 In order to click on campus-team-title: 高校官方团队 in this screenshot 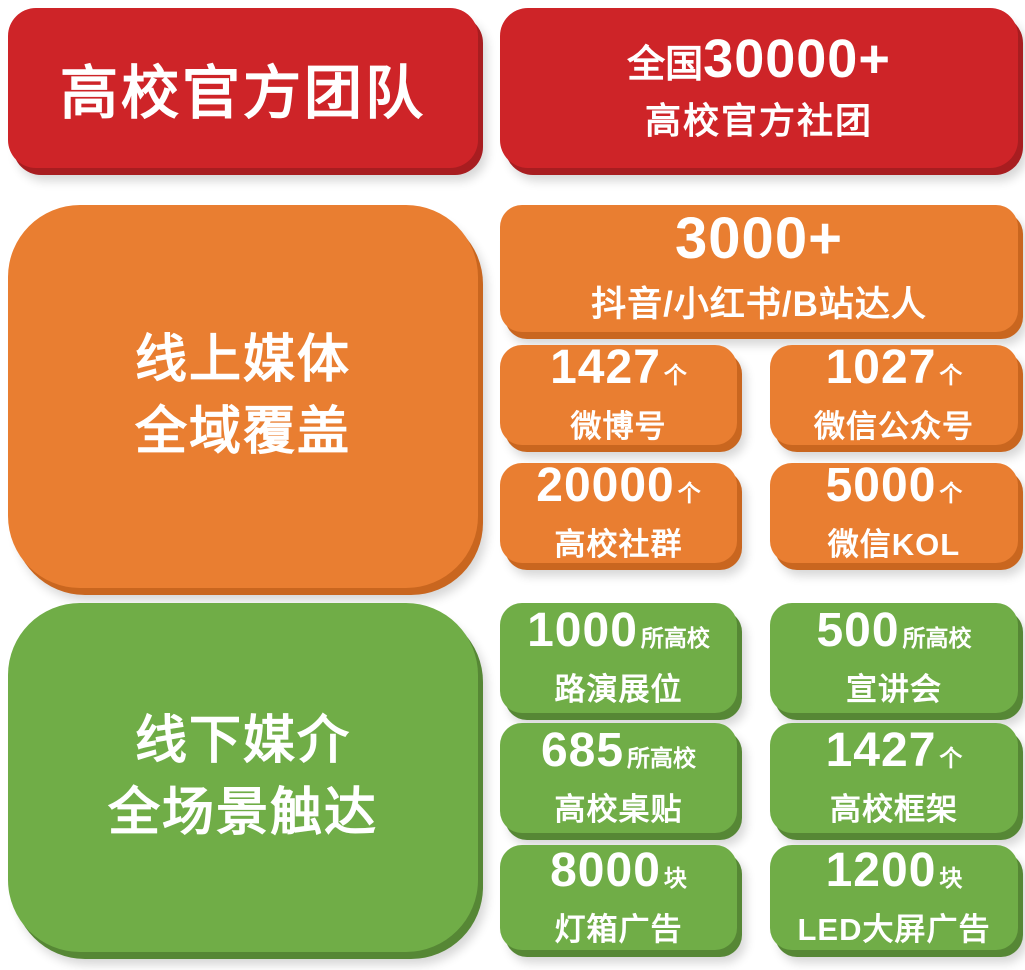, I will do `click(242, 93)`.